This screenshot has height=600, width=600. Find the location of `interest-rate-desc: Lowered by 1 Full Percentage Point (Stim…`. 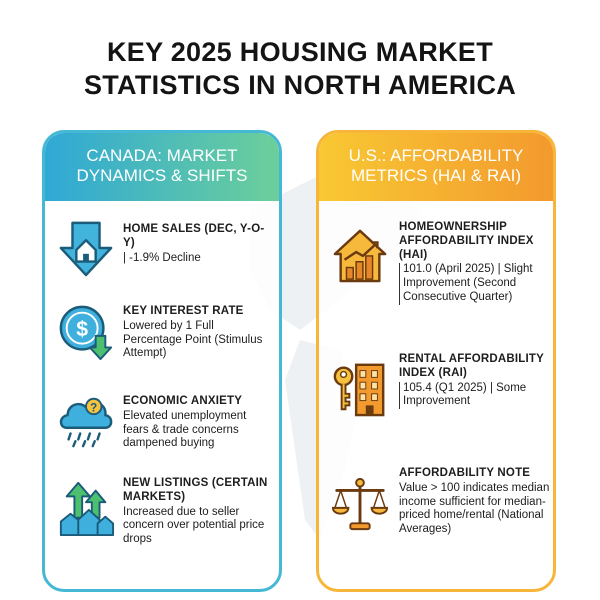

interest-rate-desc: Lowered by 1 Full Percentage Point (Stim… is located at coordinates (193, 339).